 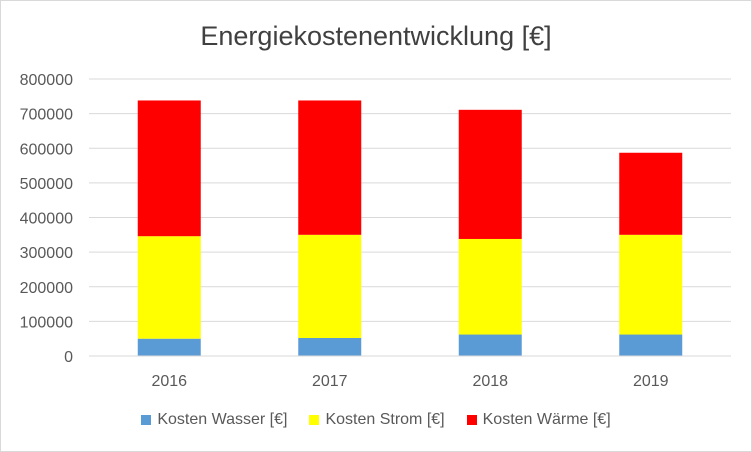 What do you see at coordinates (46, 115) in the screenshot?
I see `y-tick-label: 700000` at bounding box center [46, 115].